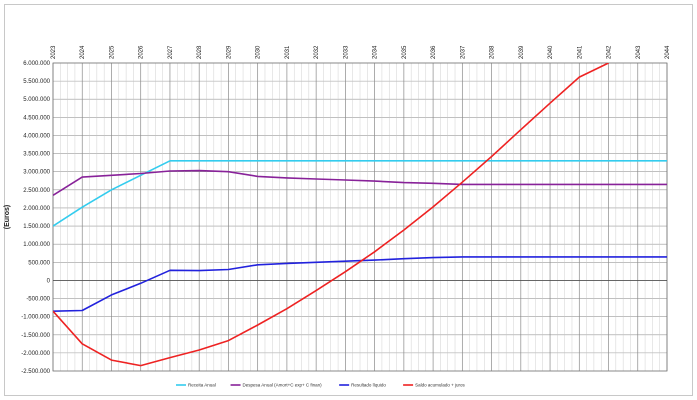  Describe the element at coordinates (551, 52) in the screenshot. I see `x-tick-label: 2040` at that location.